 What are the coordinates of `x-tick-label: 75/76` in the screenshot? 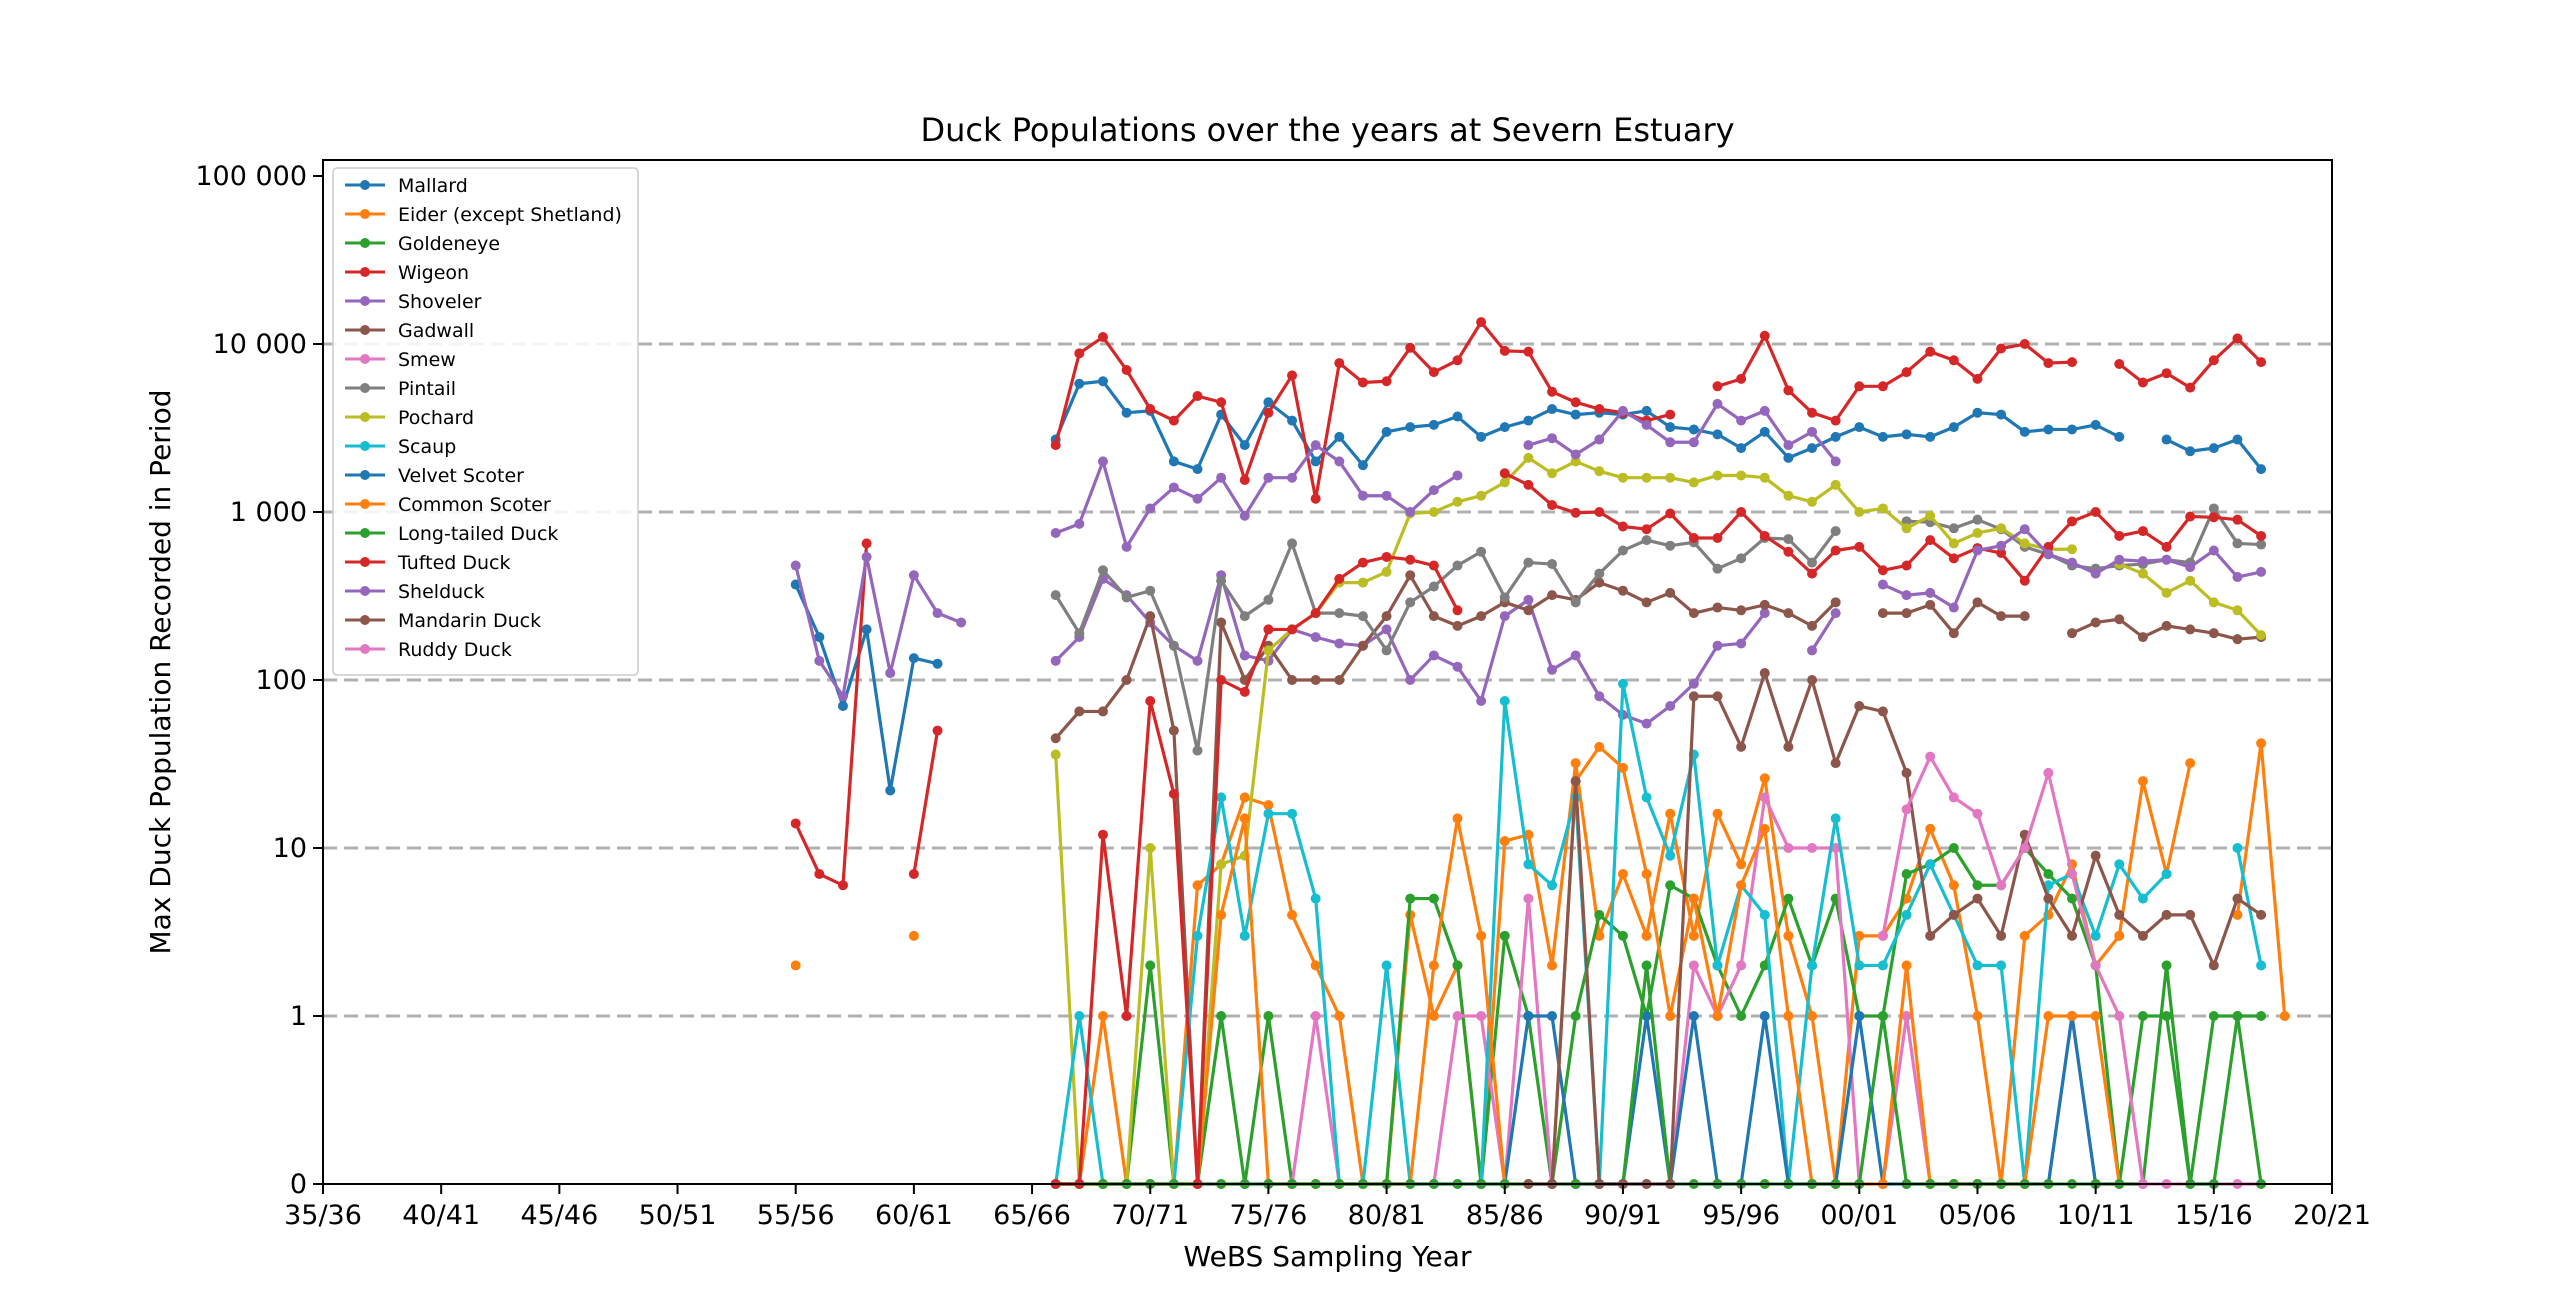 It's located at (1269, 1215).